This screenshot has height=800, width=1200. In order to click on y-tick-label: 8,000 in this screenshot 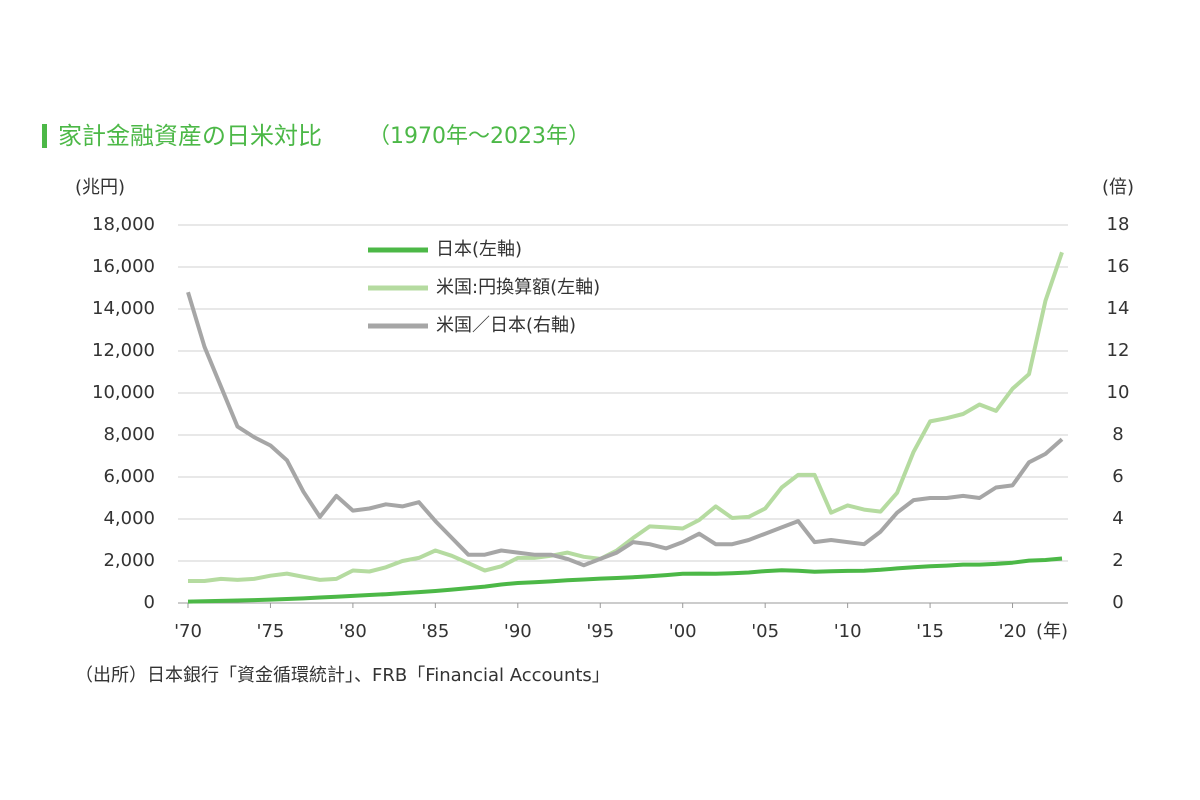, I will do `click(129, 434)`.